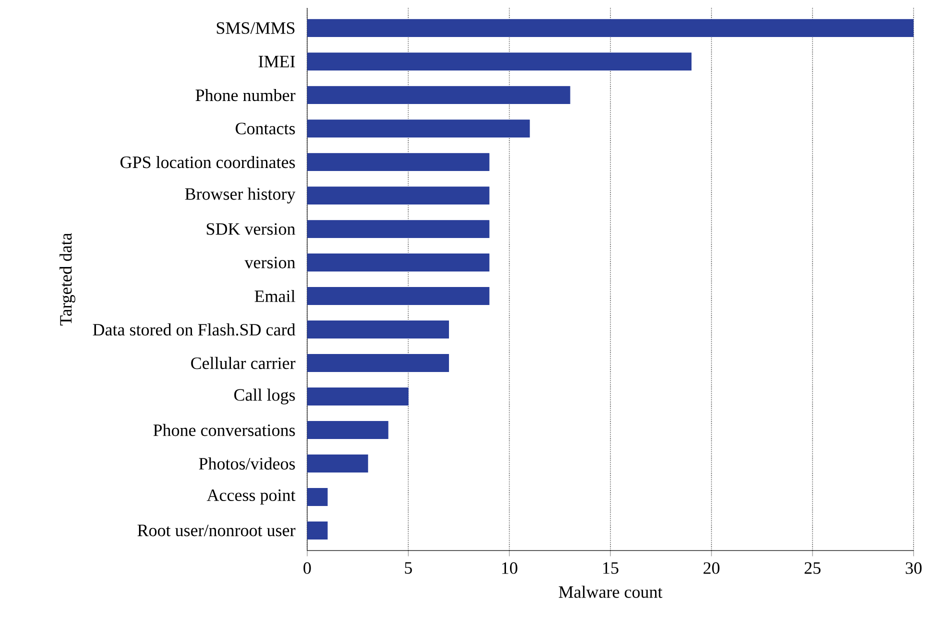 Image resolution: width=928 pixels, height=620 pixels. Describe the element at coordinates (246, 463) in the screenshot. I see `y-tick-label: Photos/videos` at that location.